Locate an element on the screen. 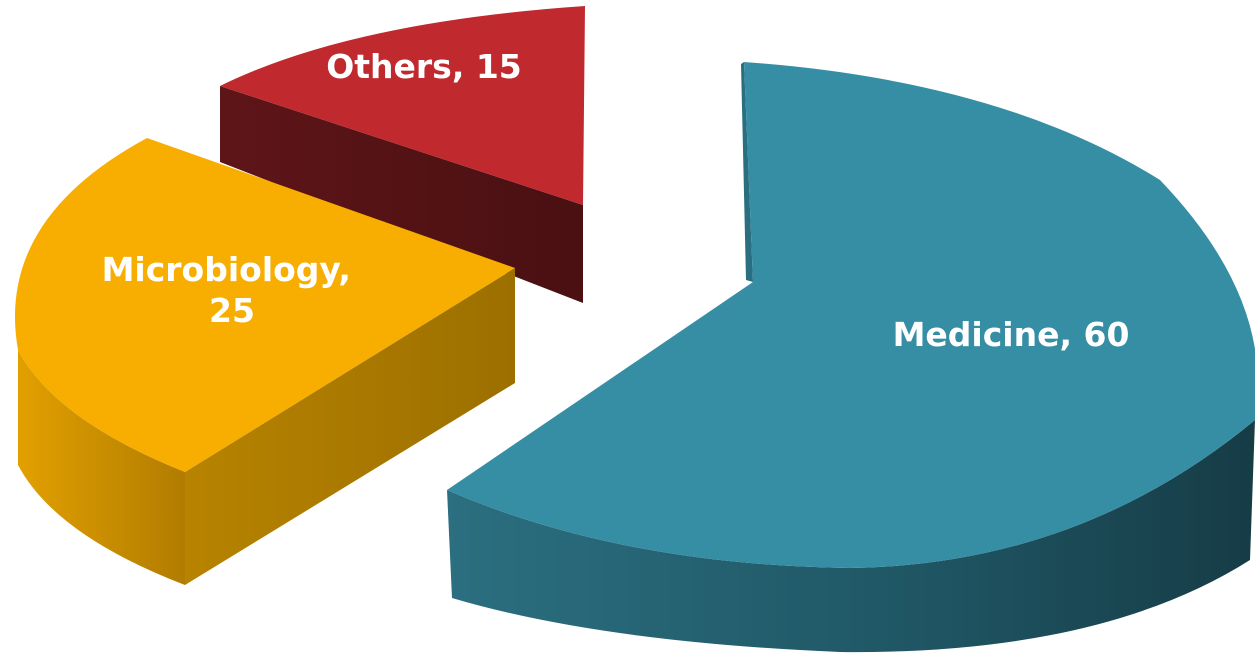 The height and width of the screenshot is (657, 1255). slice-label-medicine: Medicine, 60 is located at coordinates (1011, 334).